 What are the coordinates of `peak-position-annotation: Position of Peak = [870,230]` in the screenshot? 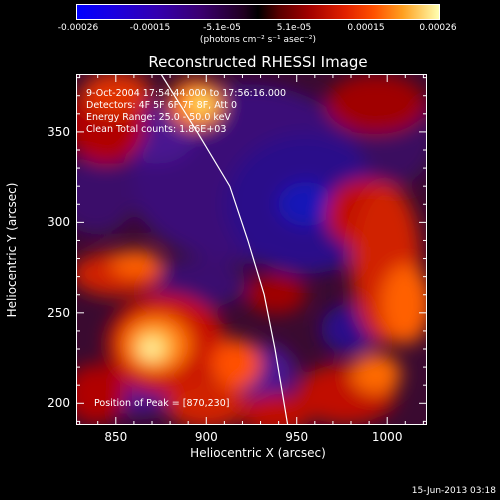 It's located at (162, 403).